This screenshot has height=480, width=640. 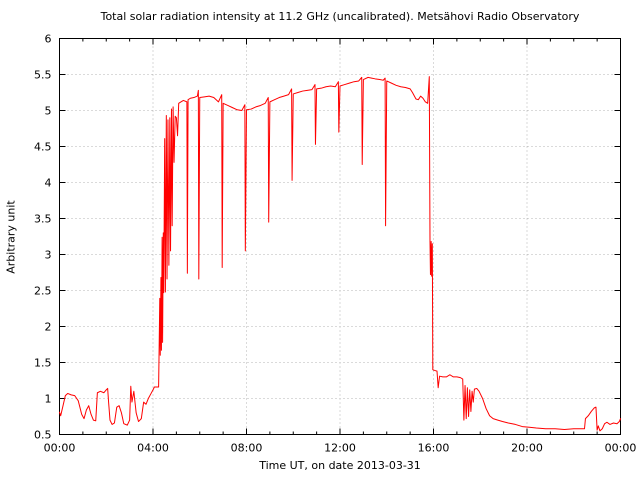 What do you see at coordinates (527, 448) in the screenshot?
I see `x-tick-label: 20:00` at bounding box center [527, 448].